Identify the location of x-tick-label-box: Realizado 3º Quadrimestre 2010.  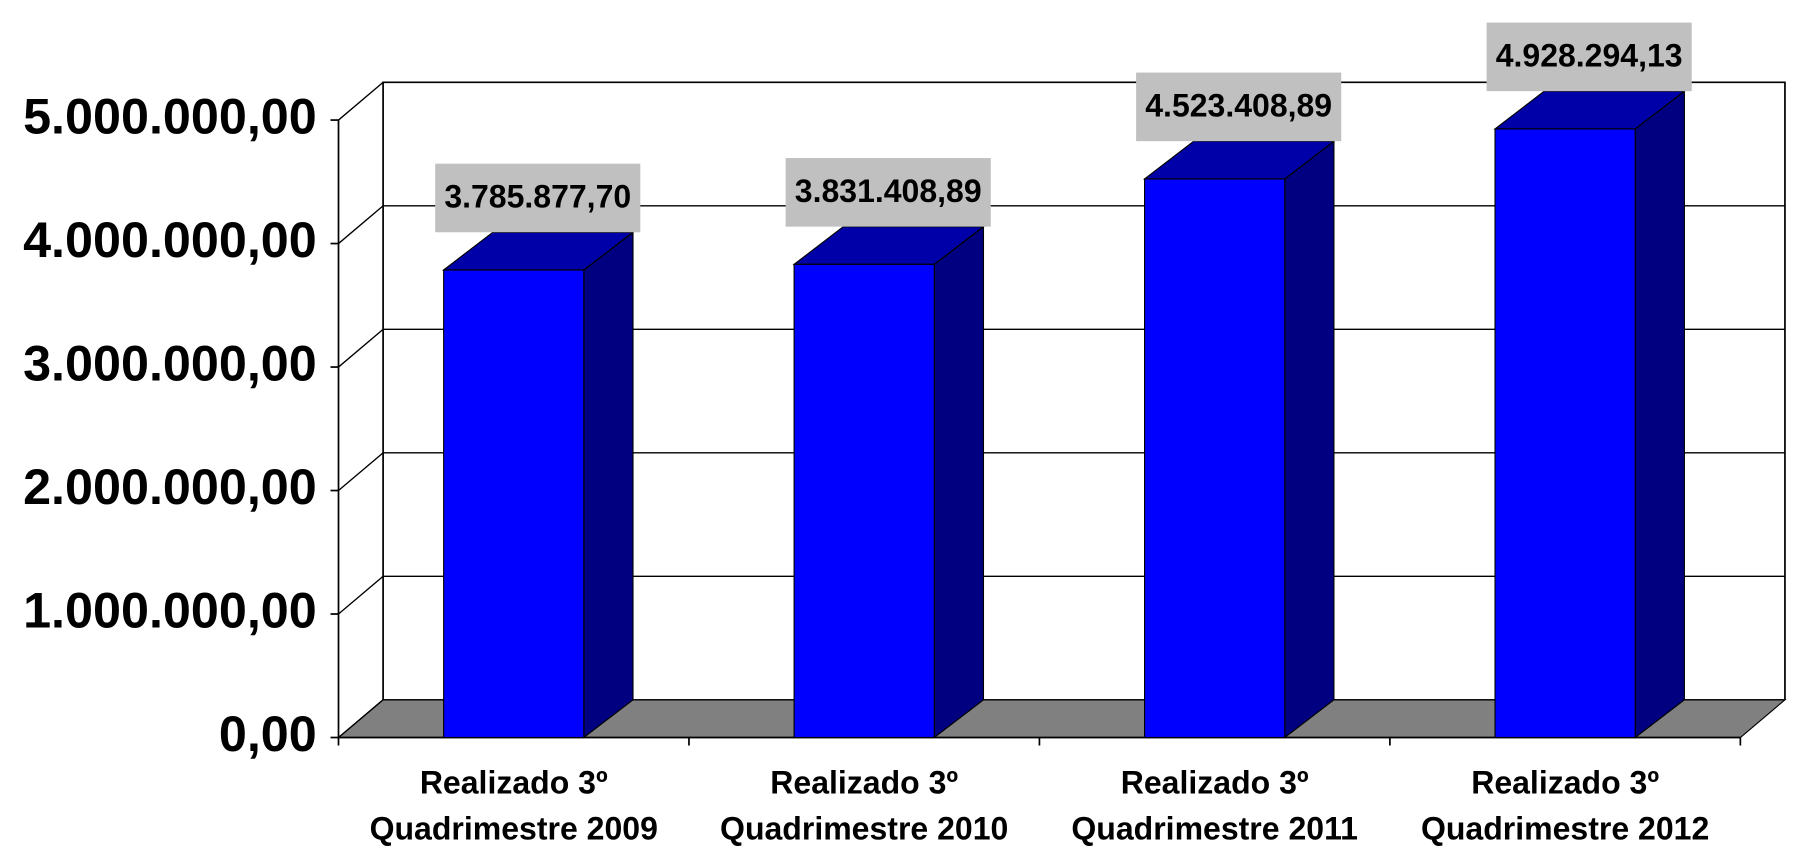
(864, 805).